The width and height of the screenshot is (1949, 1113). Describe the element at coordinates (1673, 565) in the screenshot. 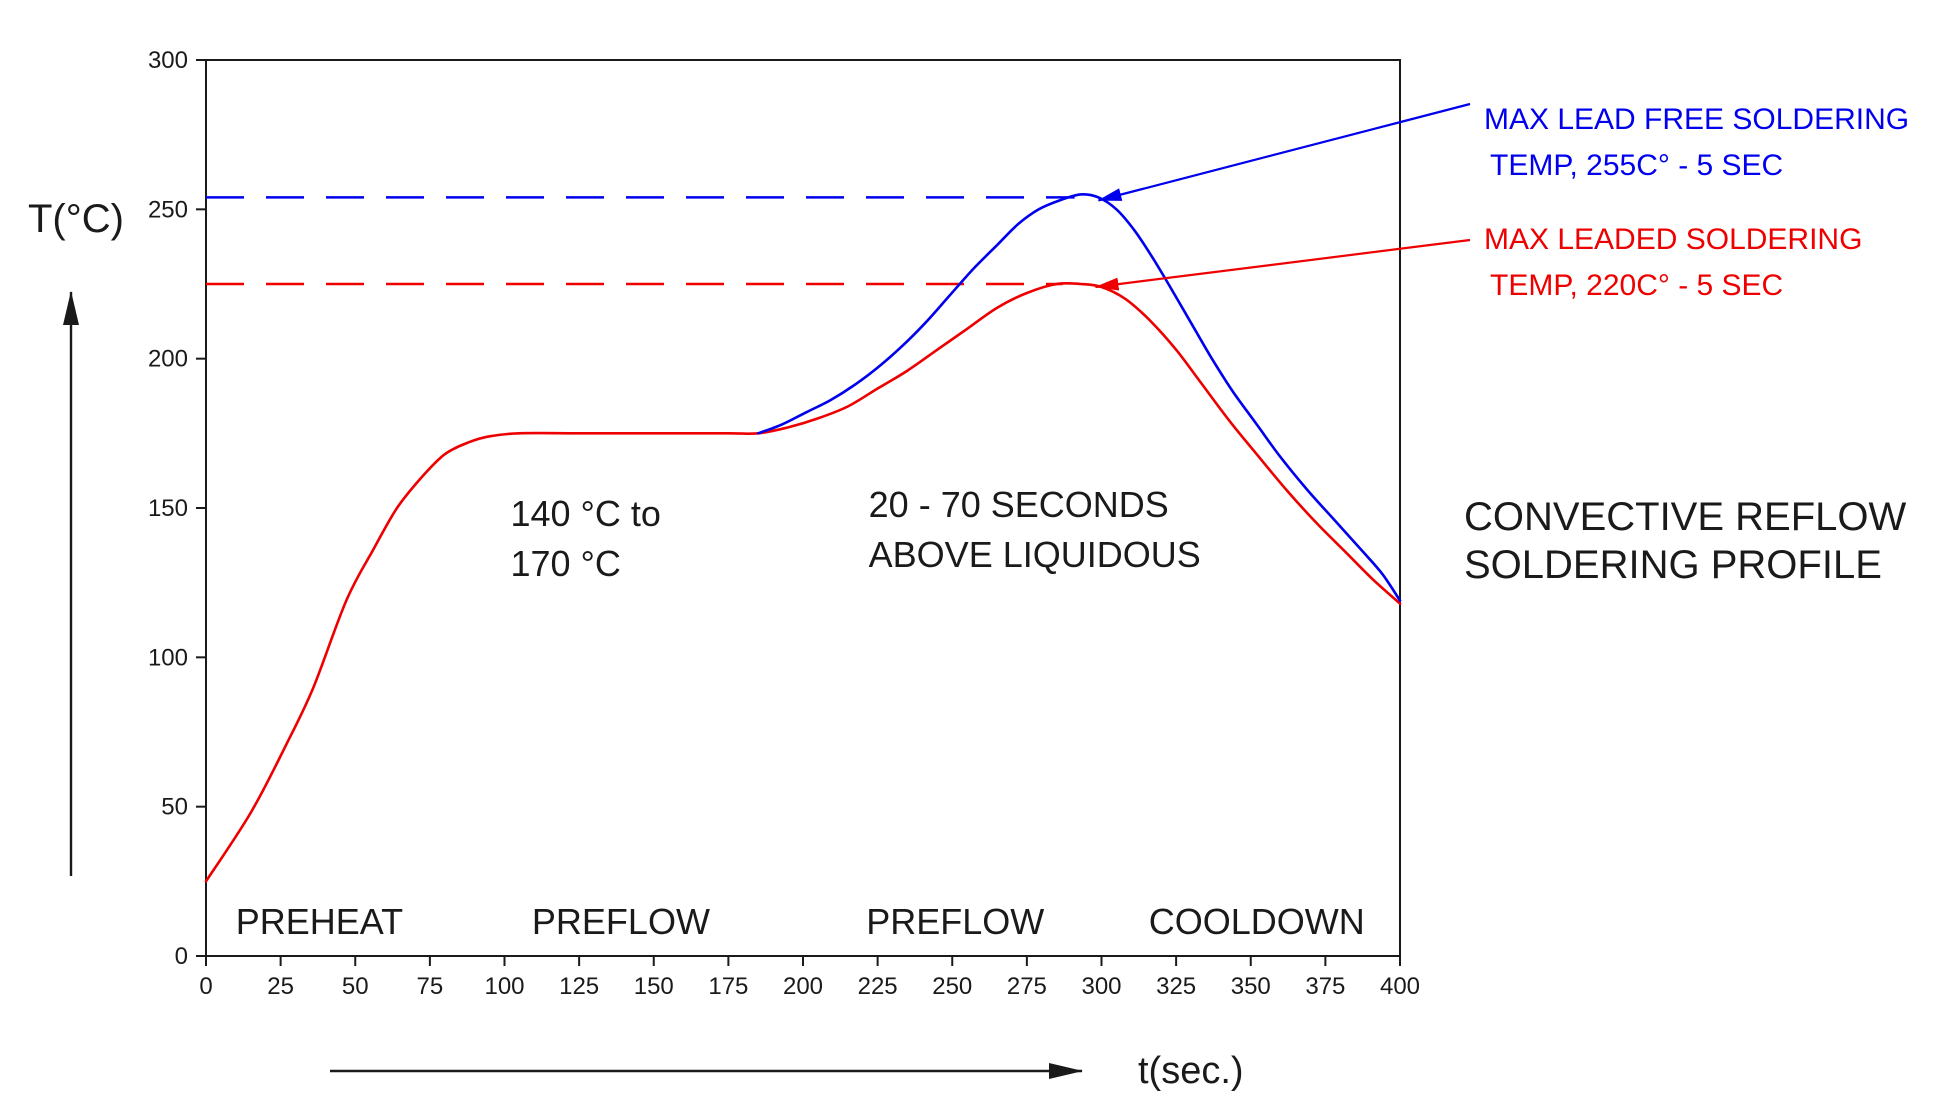

I see `chart-title-line-1: SOLDERING PROFILE` at that location.